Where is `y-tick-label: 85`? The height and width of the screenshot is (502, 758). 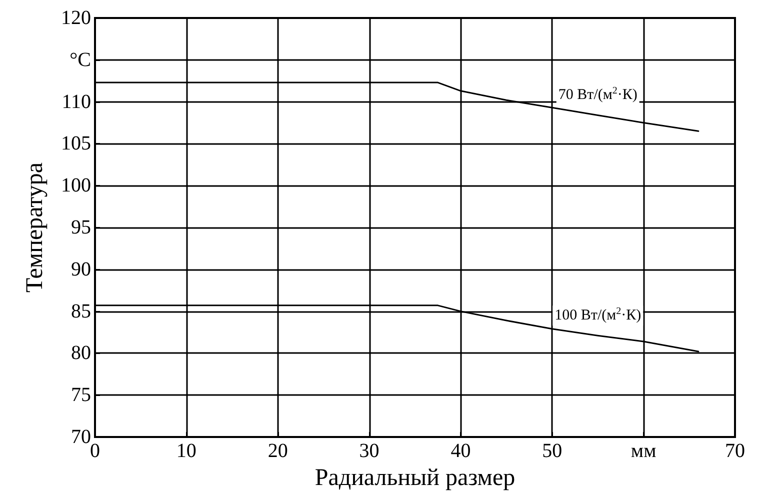 y-tick-label: 85 is located at coordinates (81, 311).